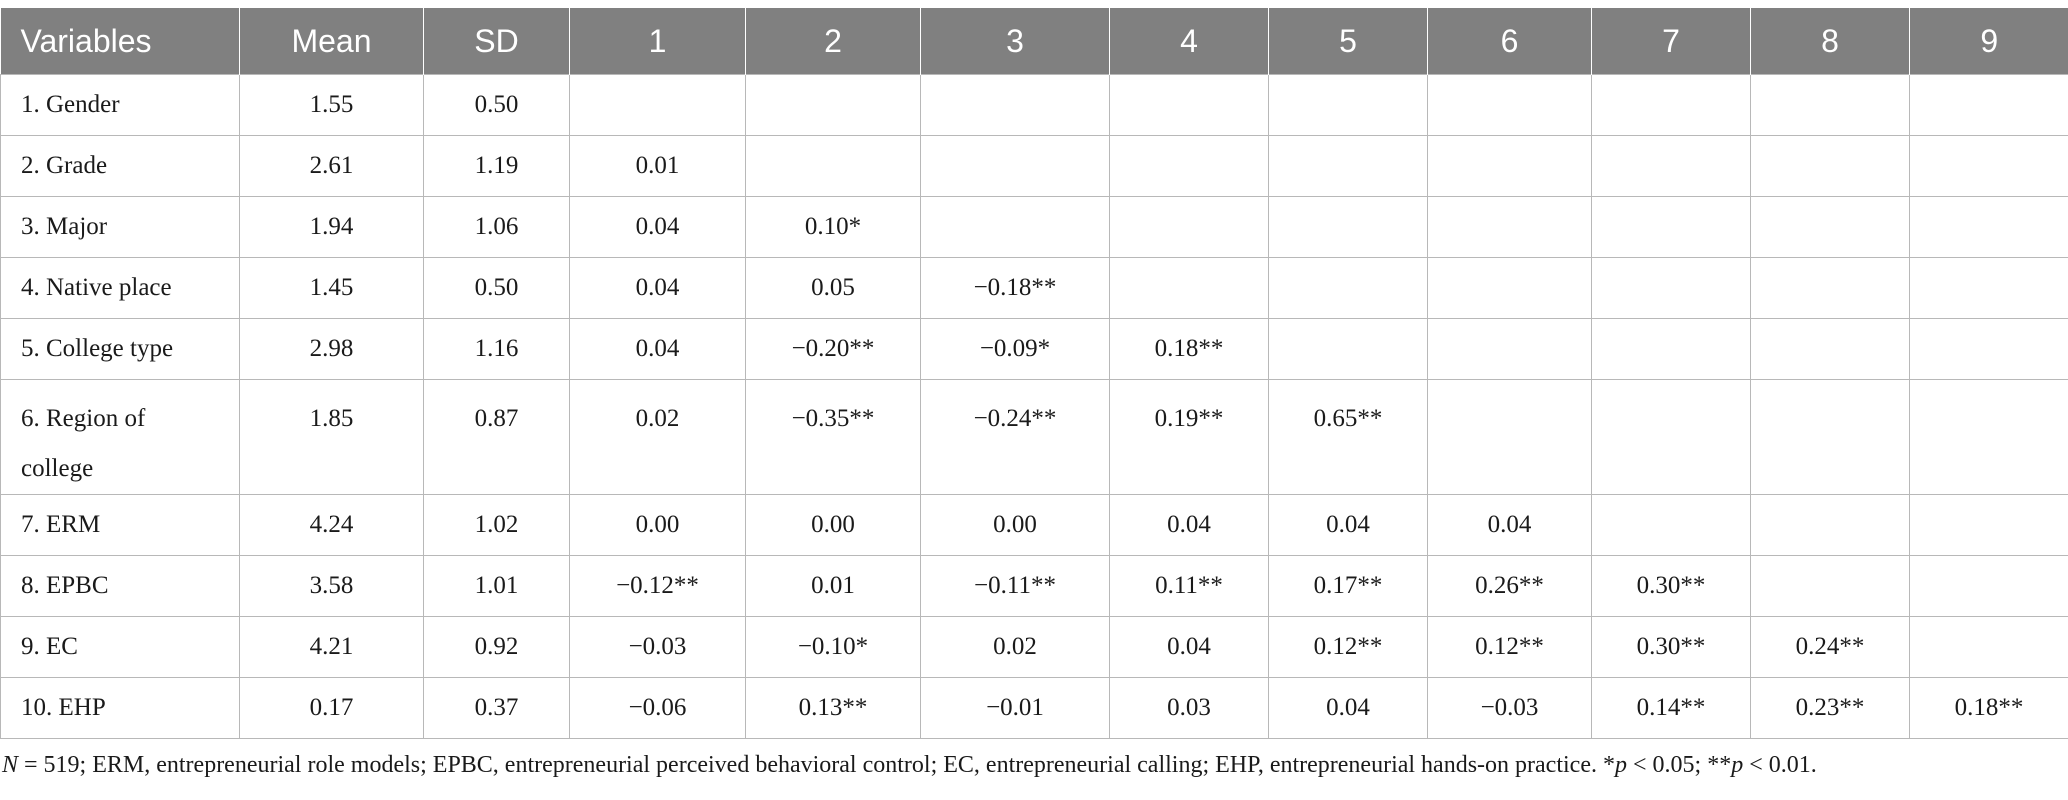 The image size is (2068, 800). Describe the element at coordinates (331, 41) in the screenshot. I see `header-mean: Mean` at that location.